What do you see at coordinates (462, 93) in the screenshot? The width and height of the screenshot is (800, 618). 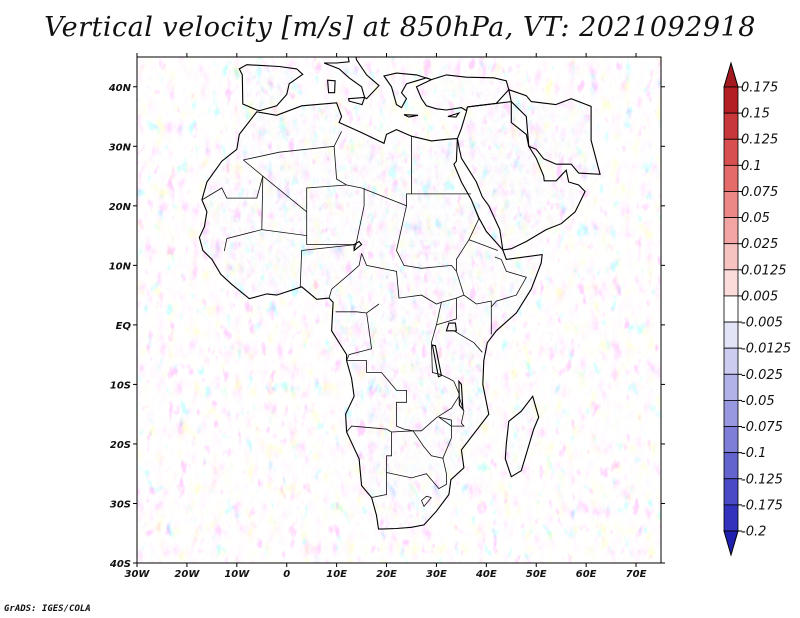 I see `coastline-turkey` at bounding box center [462, 93].